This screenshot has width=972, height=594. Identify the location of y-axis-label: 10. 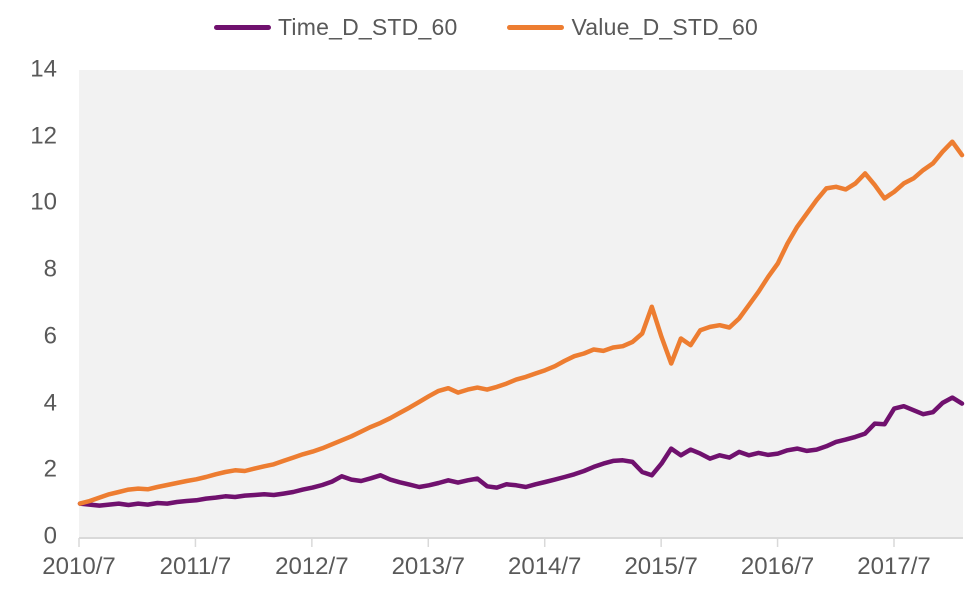
(43, 202).